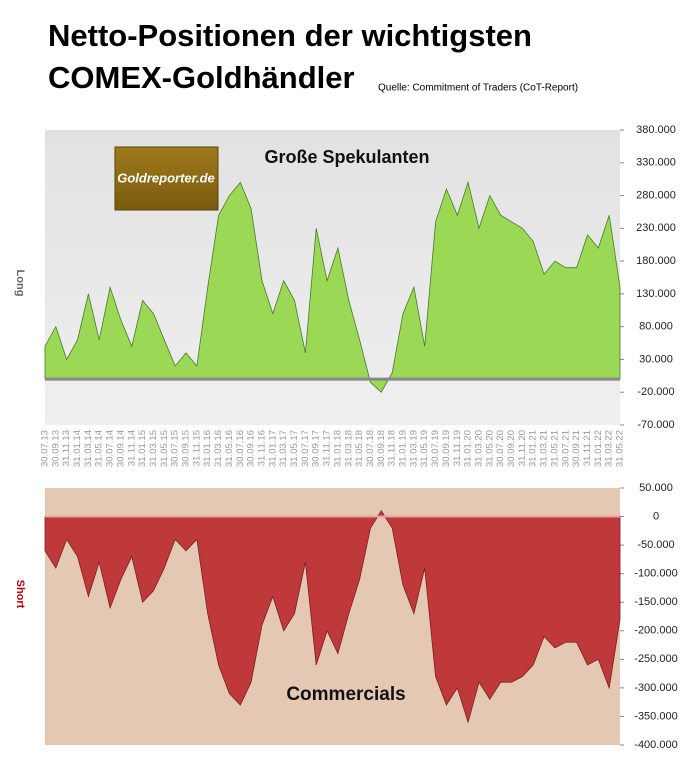 The image size is (697, 780). Describe the element at coordinates (544, 448) in the screenshot. I see `x-tick-label: 31.03.21` at that location.